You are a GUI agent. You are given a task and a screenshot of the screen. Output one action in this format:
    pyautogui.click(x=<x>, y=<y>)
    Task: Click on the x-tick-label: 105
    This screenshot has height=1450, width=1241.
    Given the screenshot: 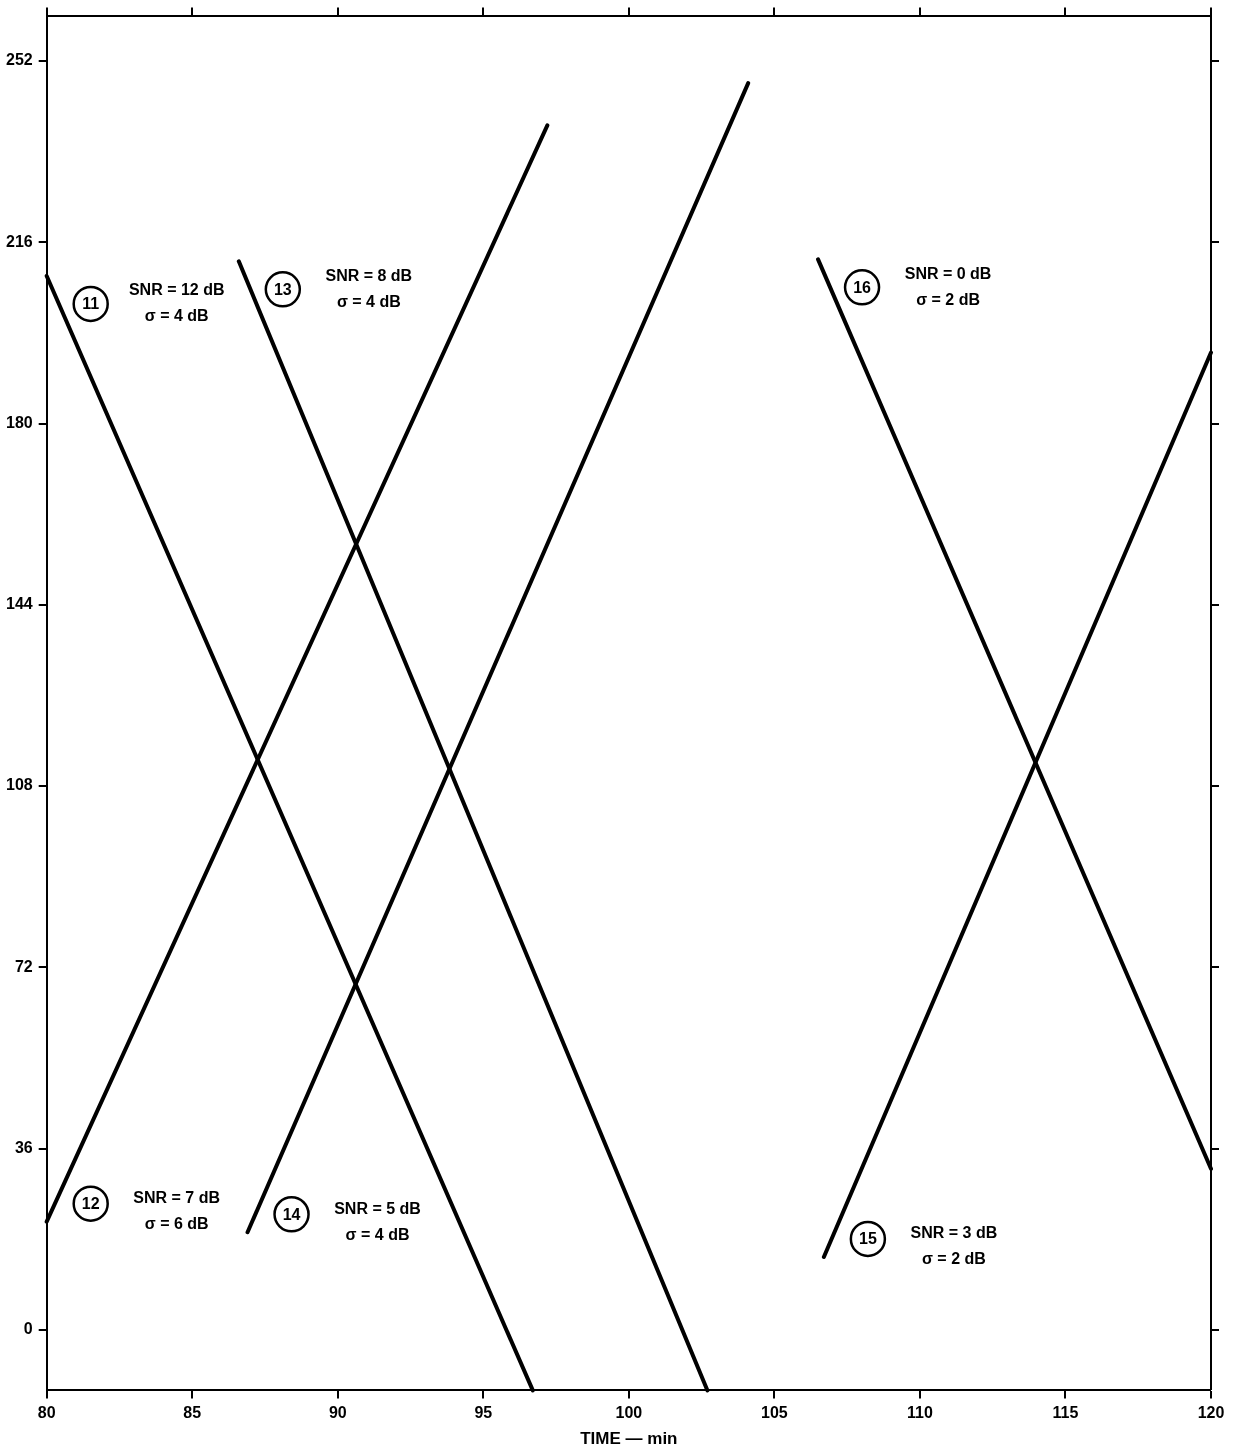 What is the action you would take?
    pyautogui.click(x=774, y=1413)
    